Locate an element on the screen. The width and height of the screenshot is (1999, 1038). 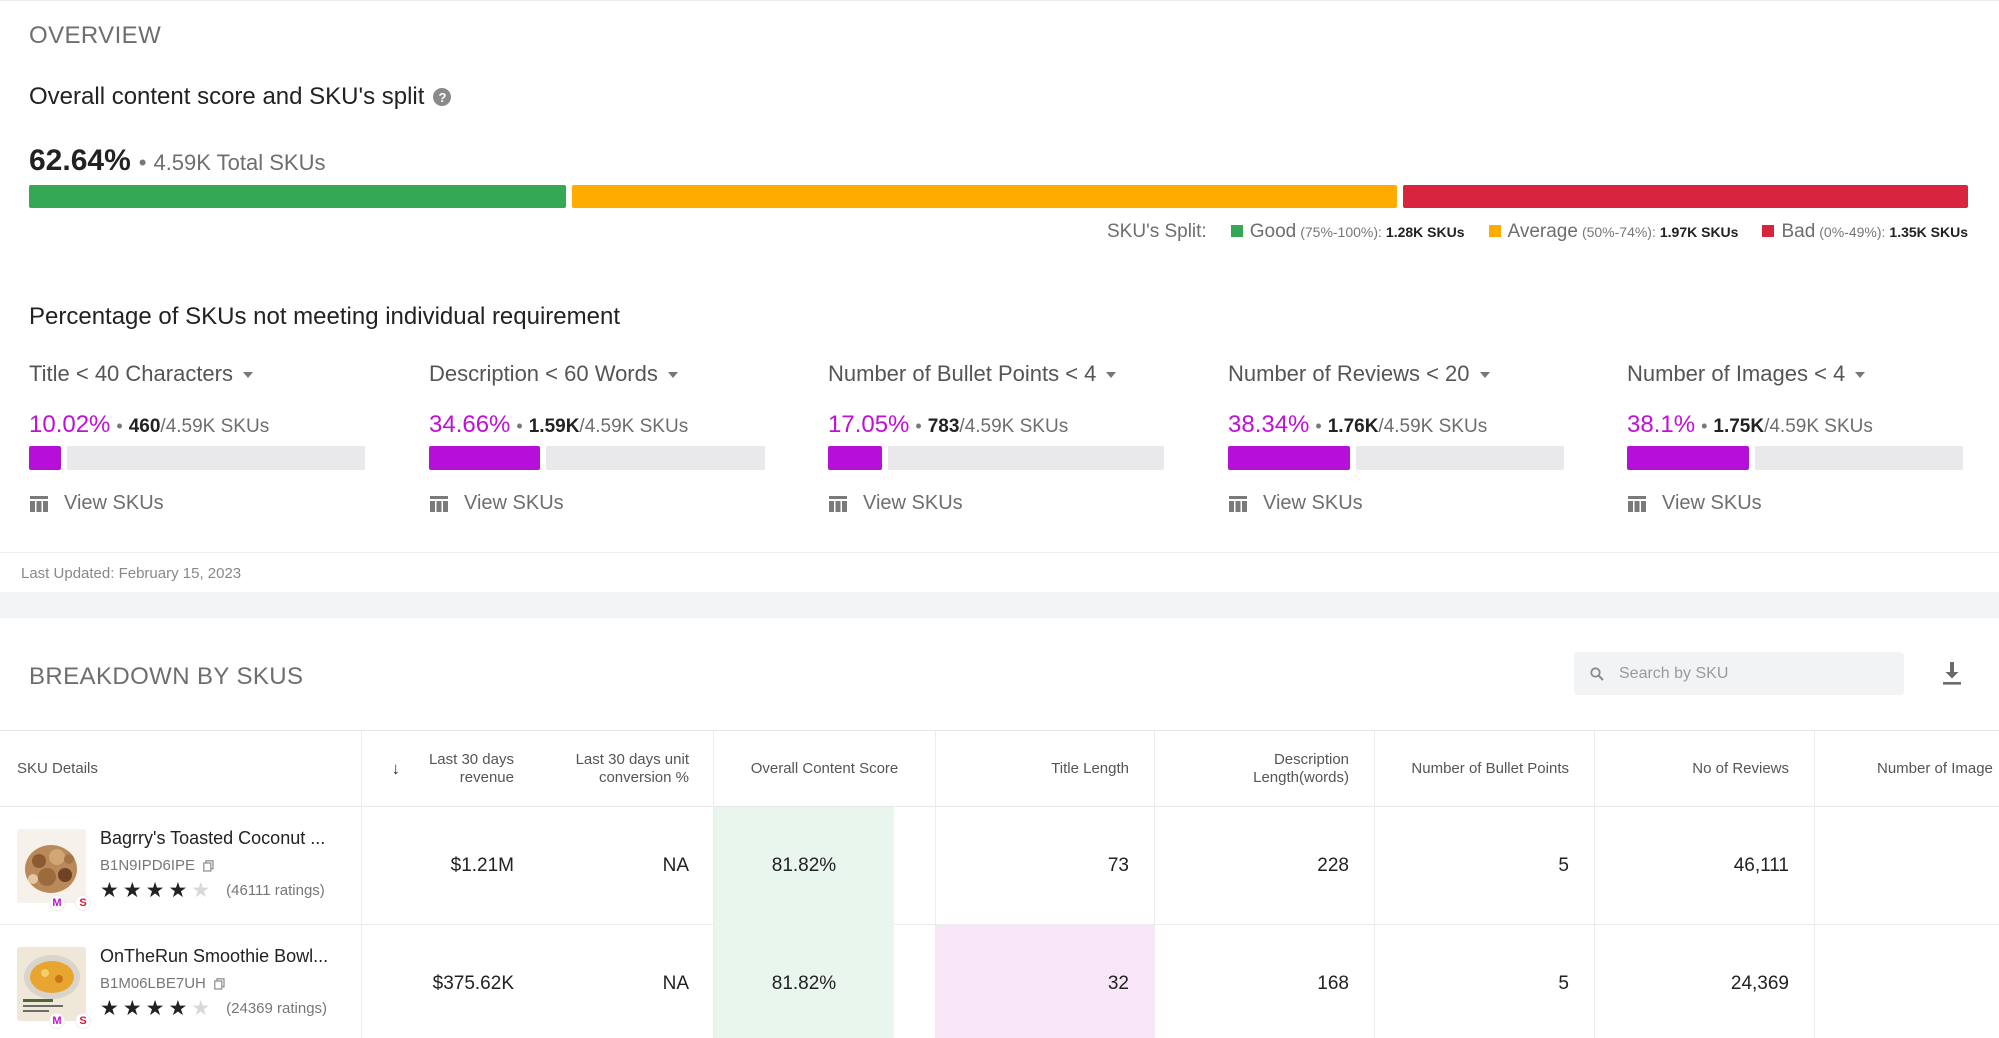
requirement-dropdown: Number of Images < 4 is located at coordinates (1795, 374).